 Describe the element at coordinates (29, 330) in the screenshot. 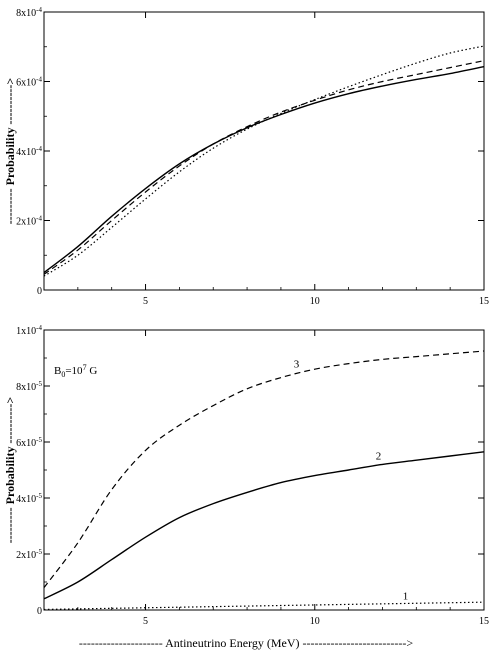

I see `y-tick-label: 1x10⁻⁴` at that location.